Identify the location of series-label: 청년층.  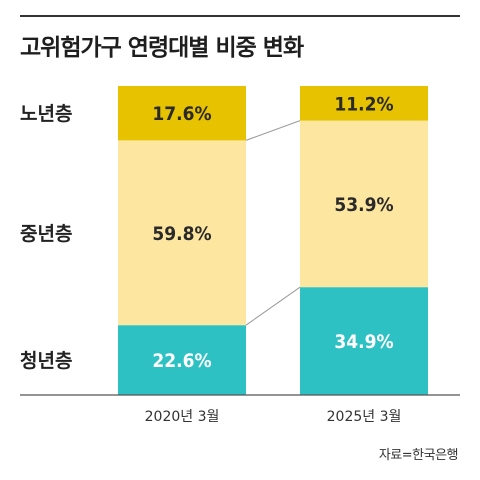
(46, 361).